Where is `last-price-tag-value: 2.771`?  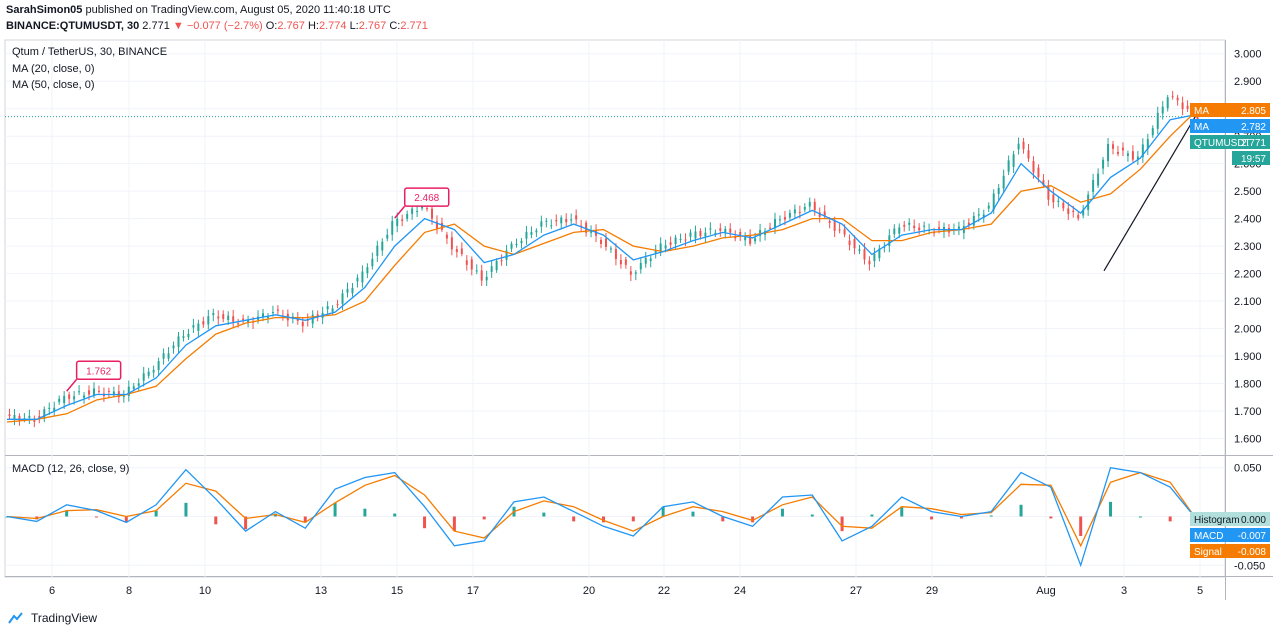 last-price-tag-value: 2.771 is located at coordinates (1253, 143).